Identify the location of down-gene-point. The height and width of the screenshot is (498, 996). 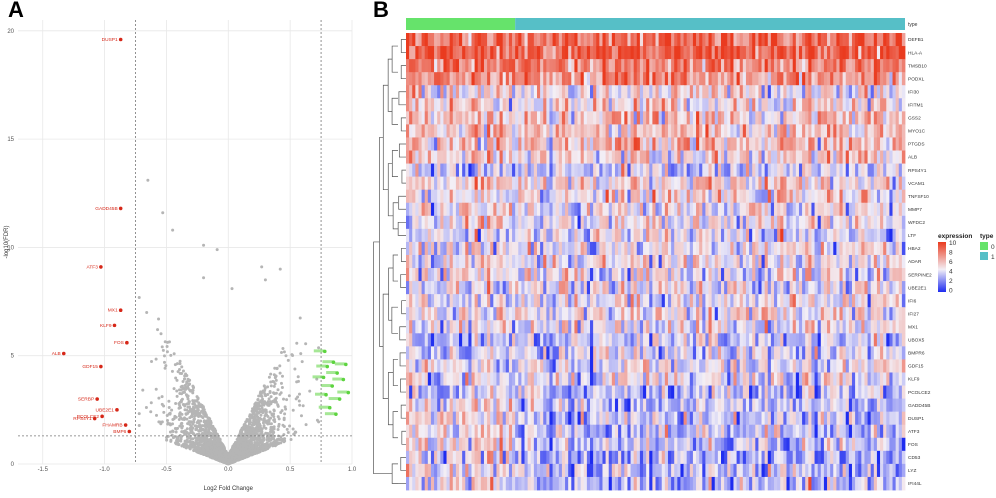
(127, 342).